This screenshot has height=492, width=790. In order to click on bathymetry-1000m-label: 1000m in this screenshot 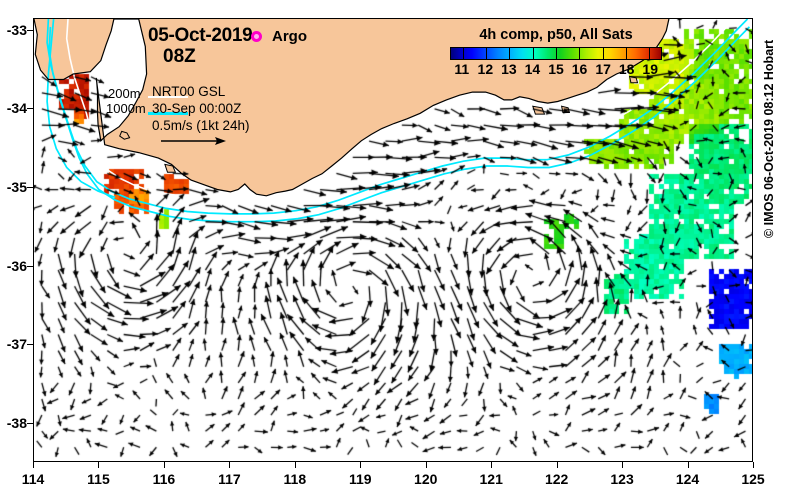, I will do `click(126, 108)`.